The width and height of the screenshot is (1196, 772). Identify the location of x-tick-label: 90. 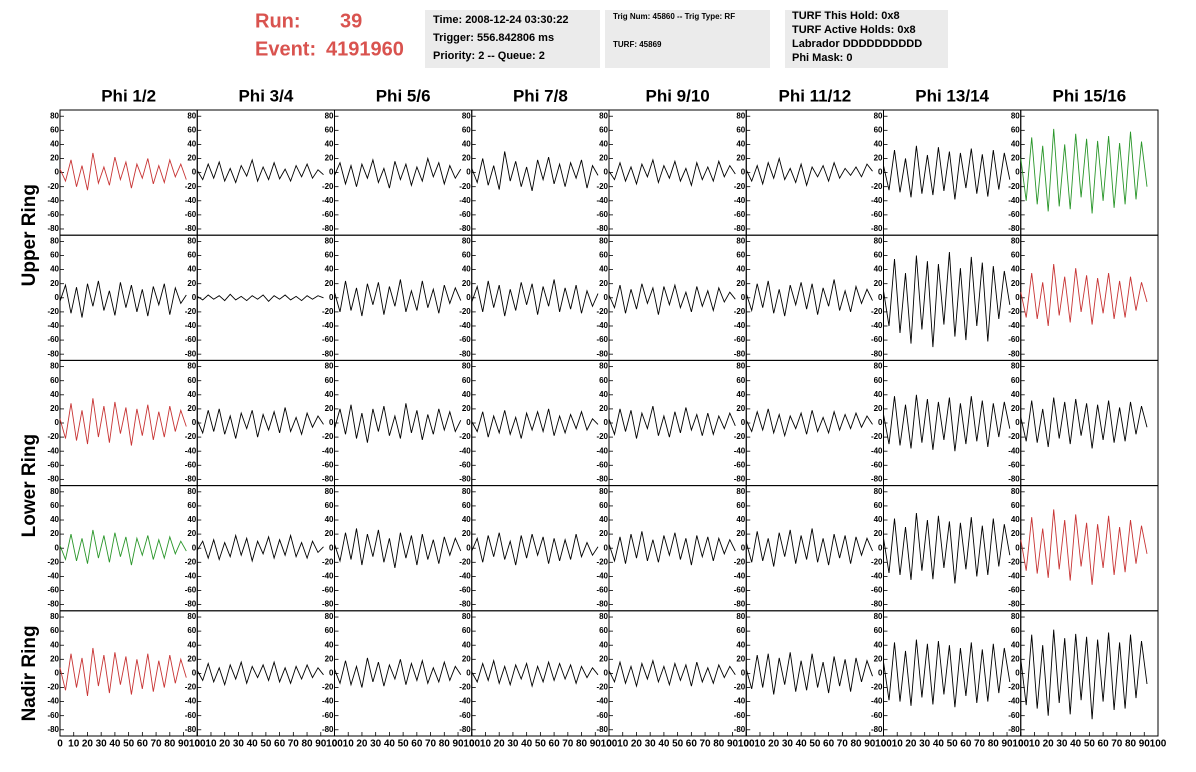
(733, 744).